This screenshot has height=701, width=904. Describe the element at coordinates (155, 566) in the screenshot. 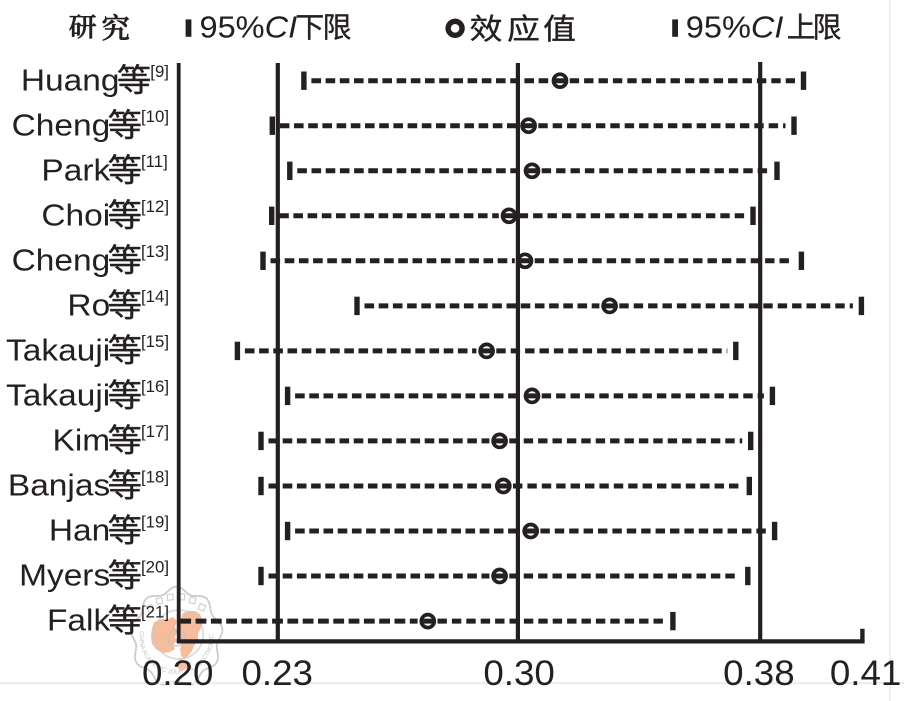

I see `svg-text: [20]` at that location.